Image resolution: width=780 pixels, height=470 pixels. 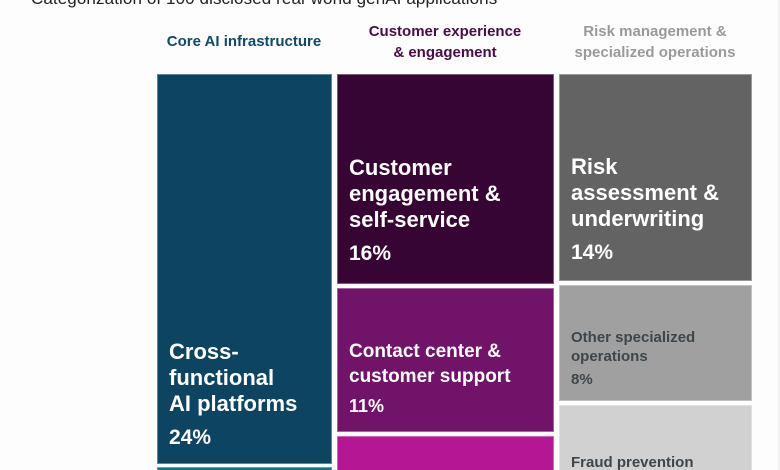 What do you see at coordinates (430, 364) in the screenshot?
I see `tile-label: Contact center & customer support` at bounding box center [430, 364].